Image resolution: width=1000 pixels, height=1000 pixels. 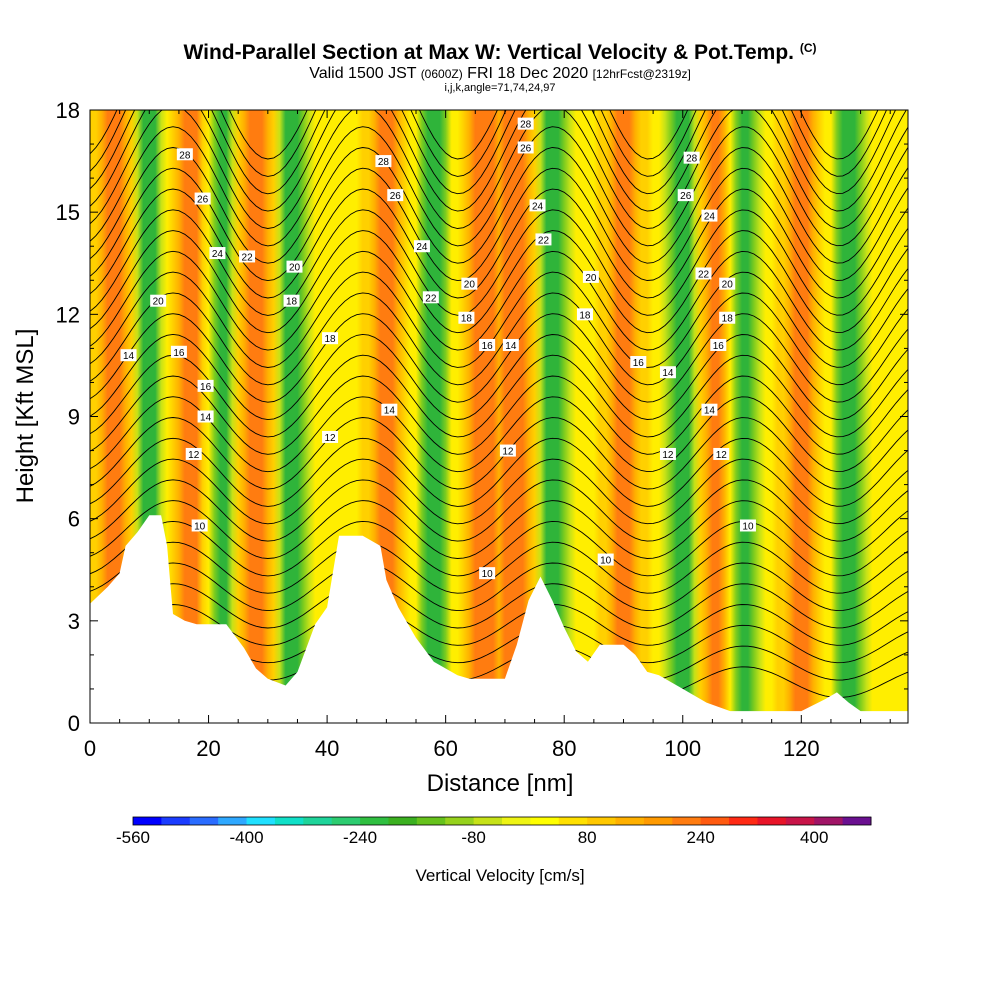 I want to click on grid-indices: i,j,k,angle=71,74,24,97, so click(x=500, y=88).